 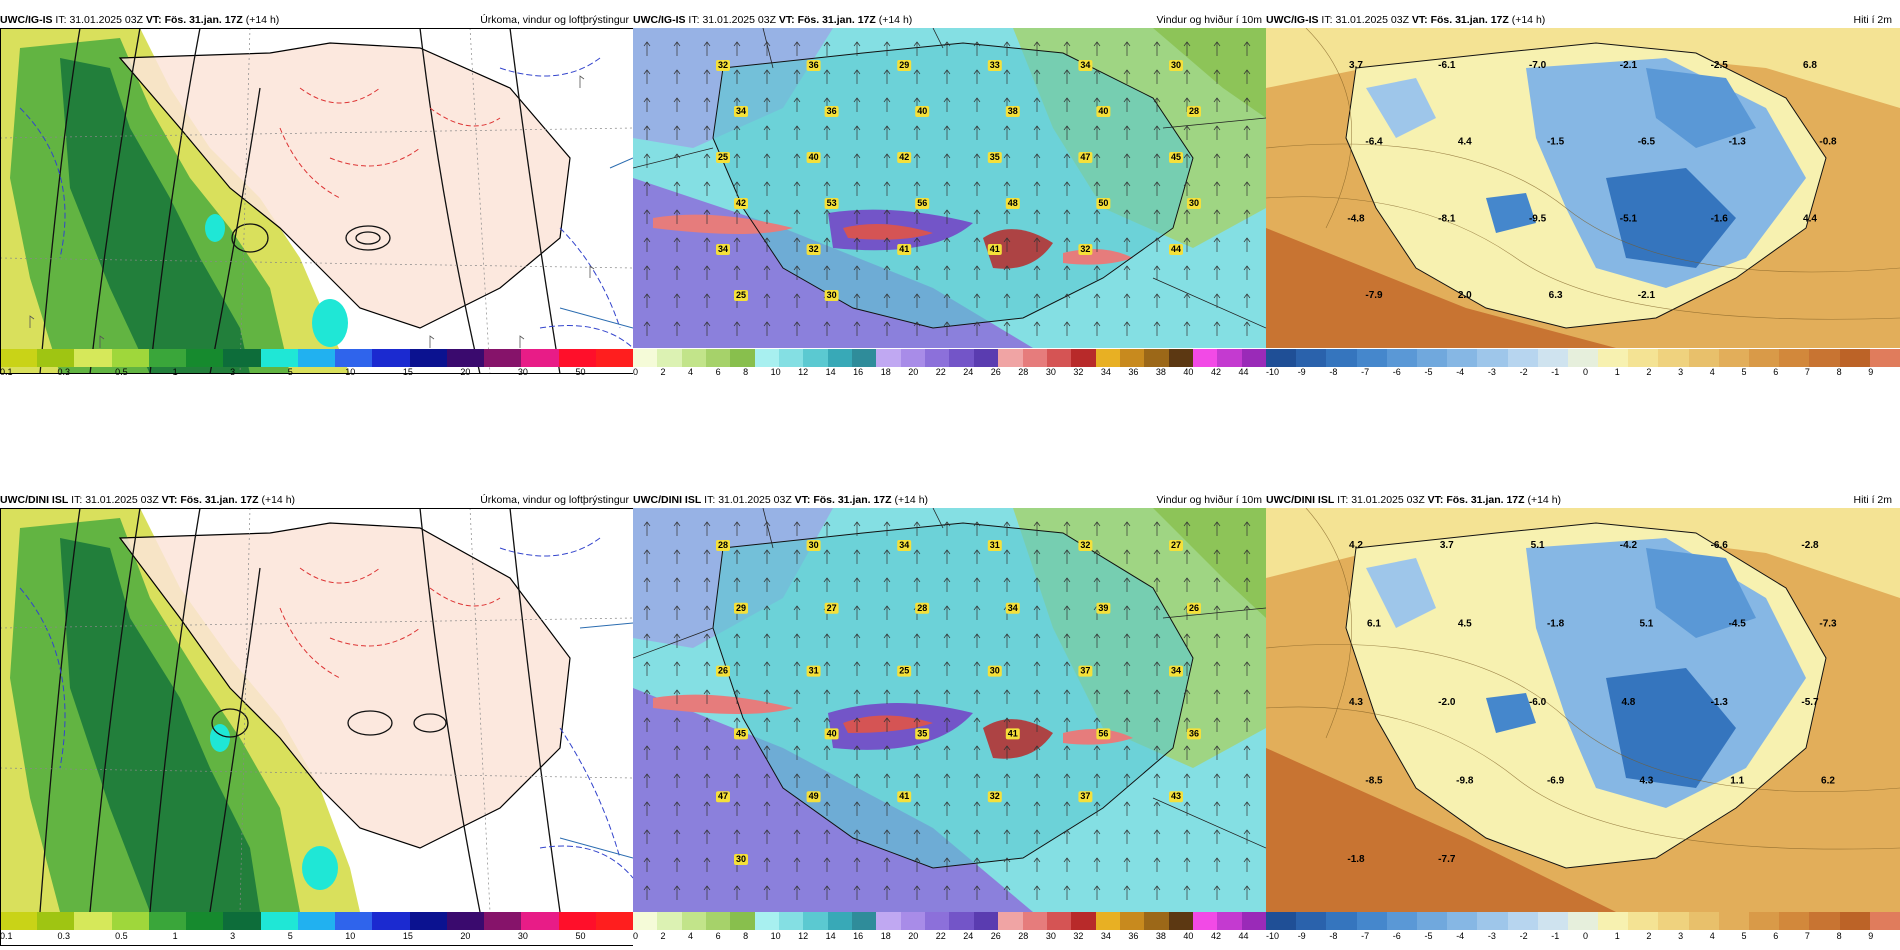 I want to click on lead-time: (+14 h), so click(x=1528, y=20).